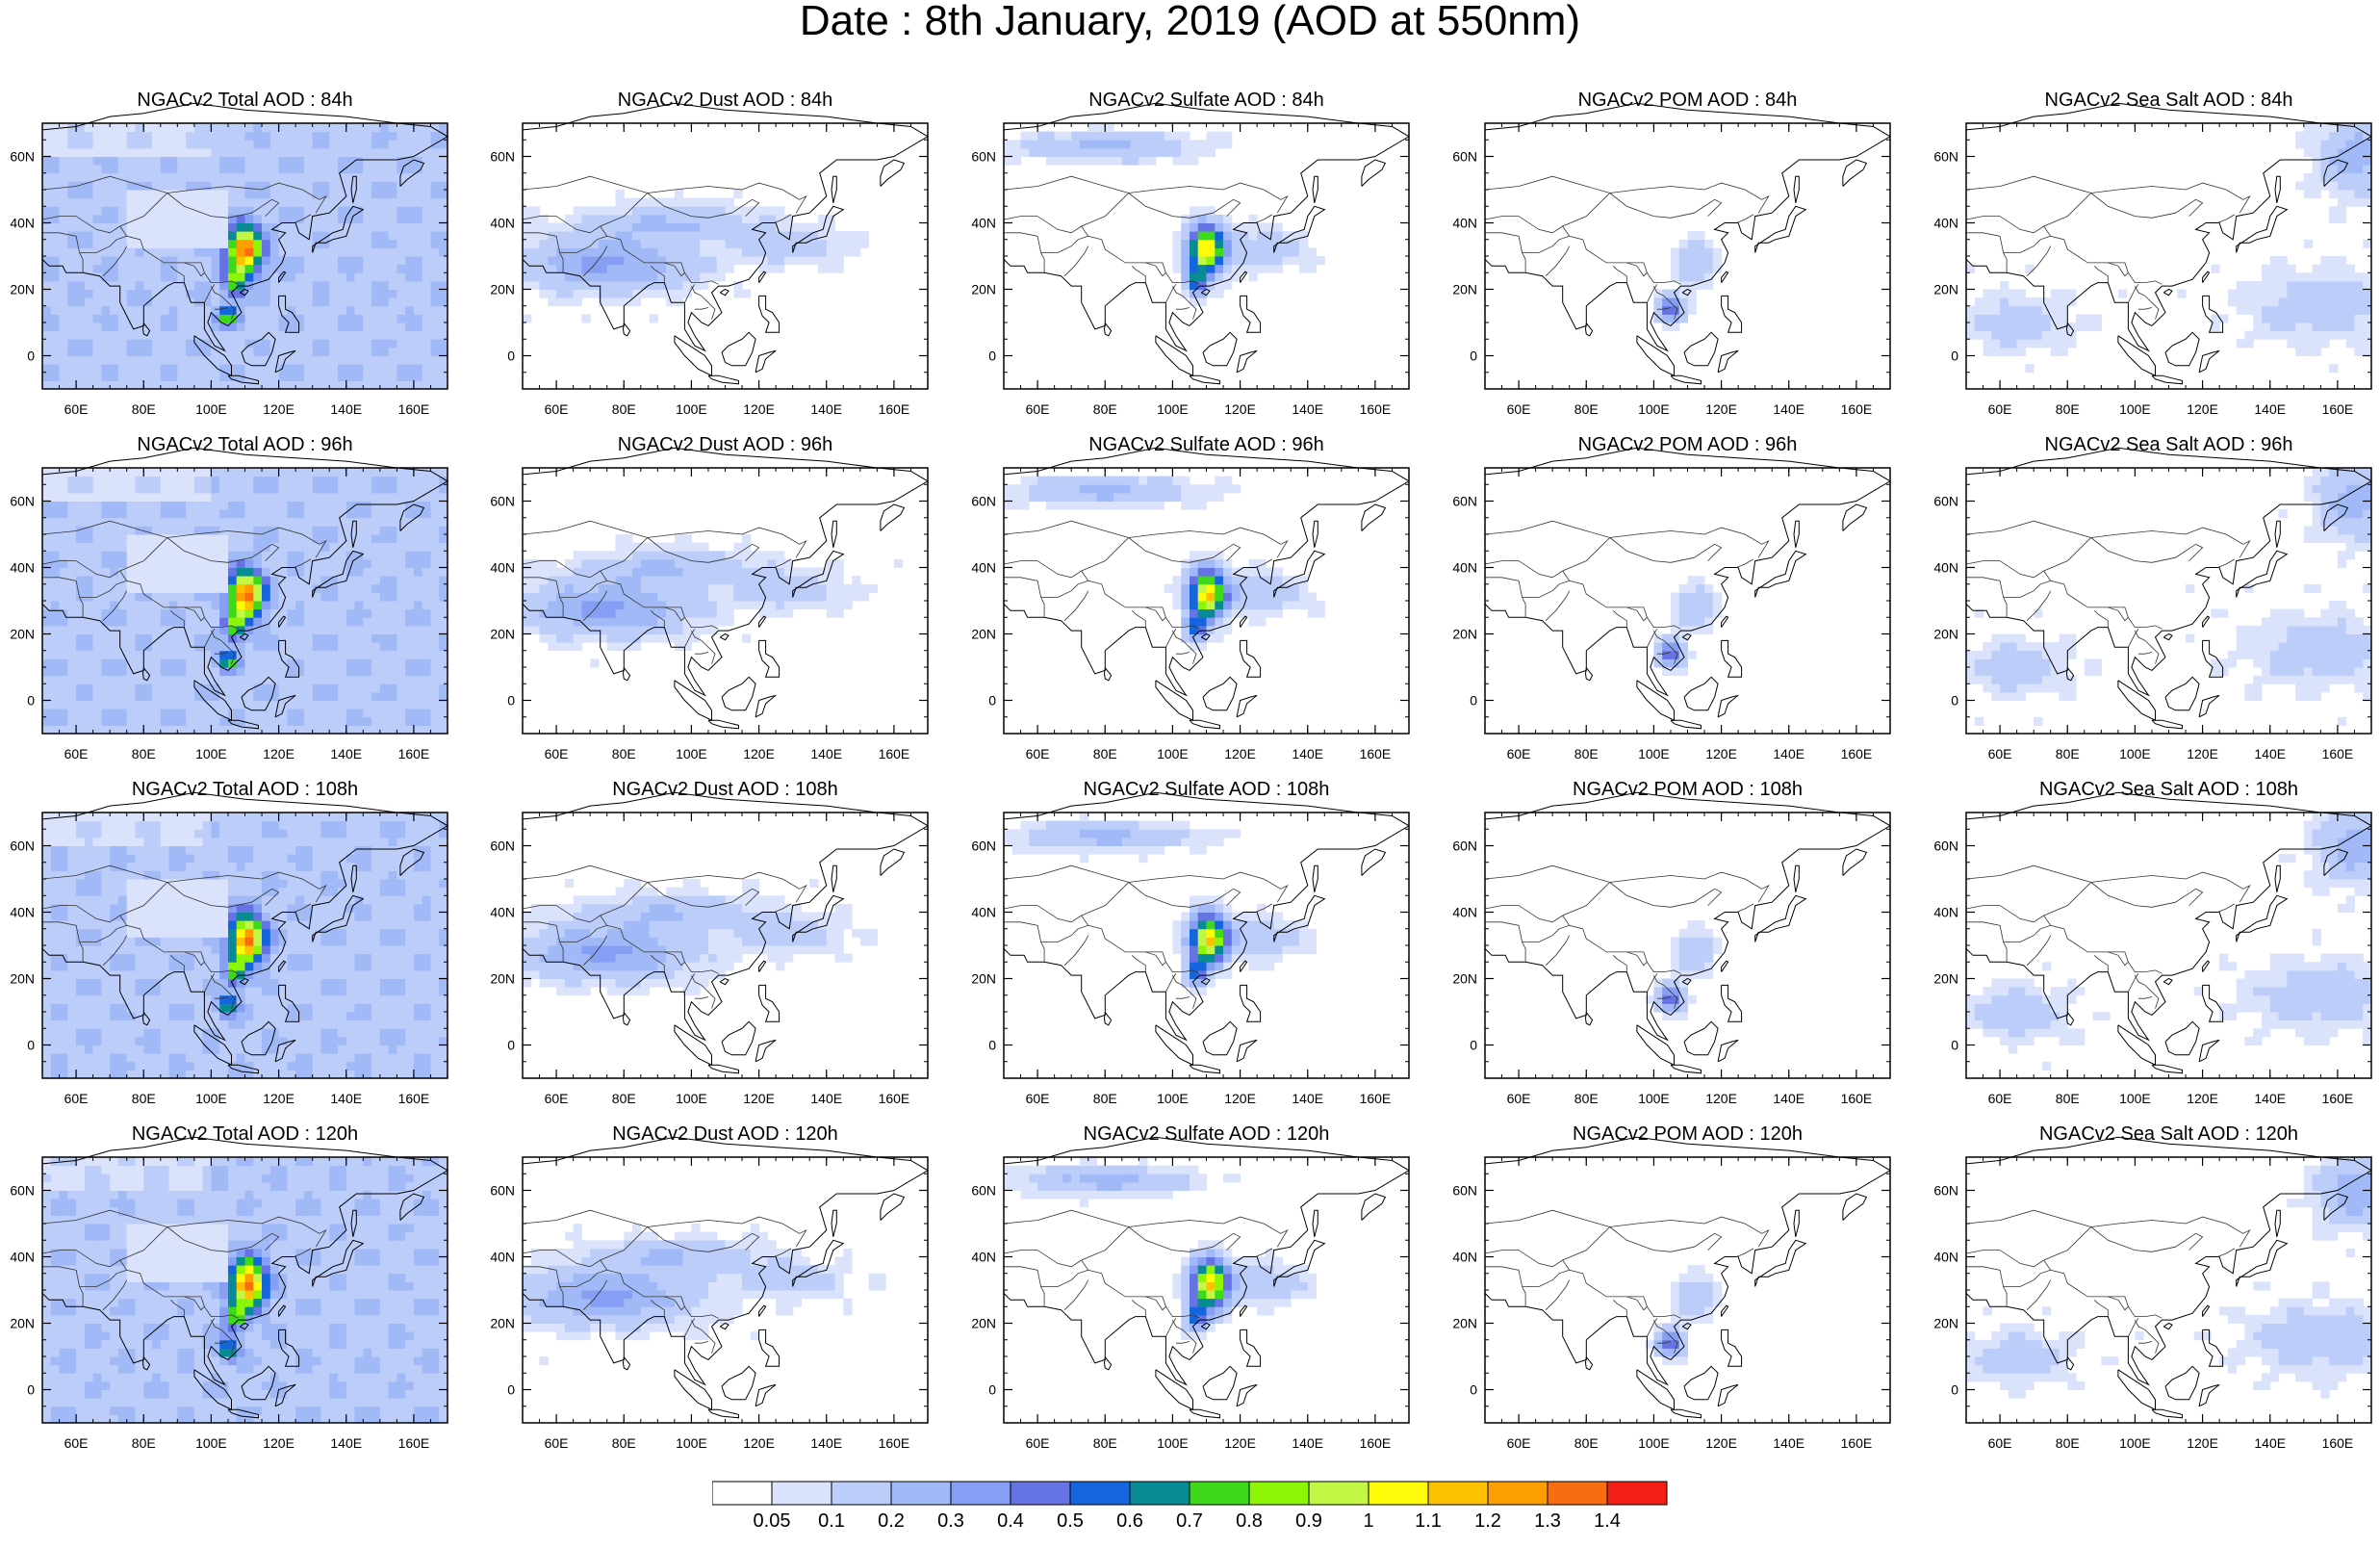  What do you see at coordinates (2028, 214) in the screenshot?
I see `country-border` at bounding box center [2028, 214].